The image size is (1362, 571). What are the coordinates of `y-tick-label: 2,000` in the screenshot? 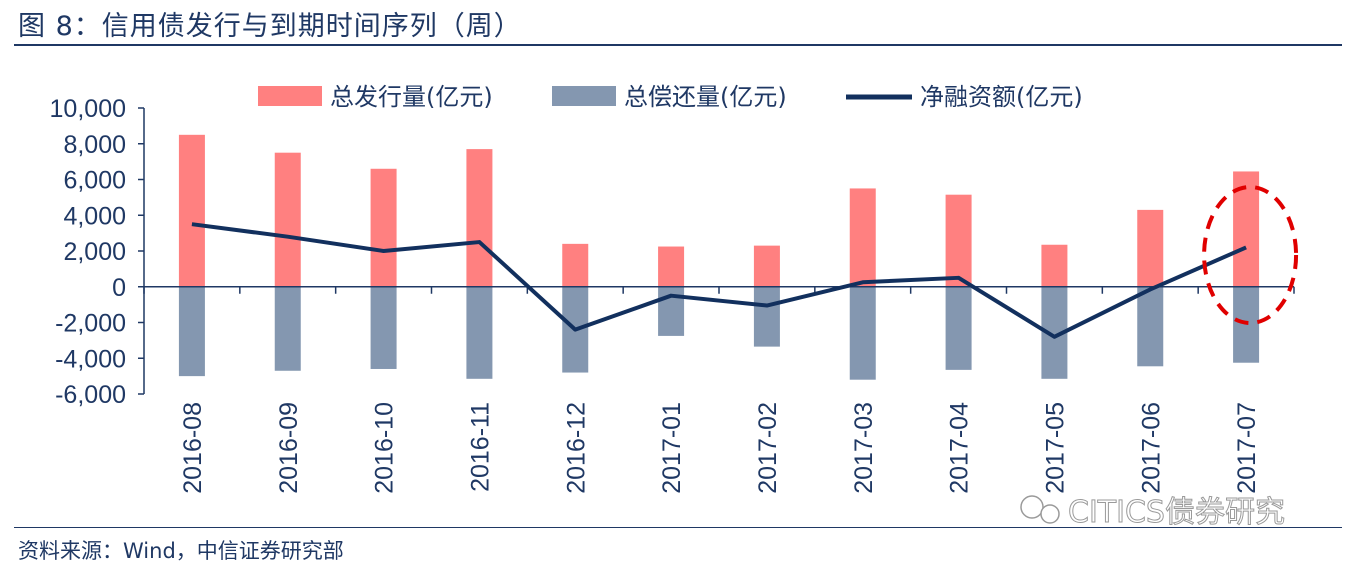 It's located at (94, 252).